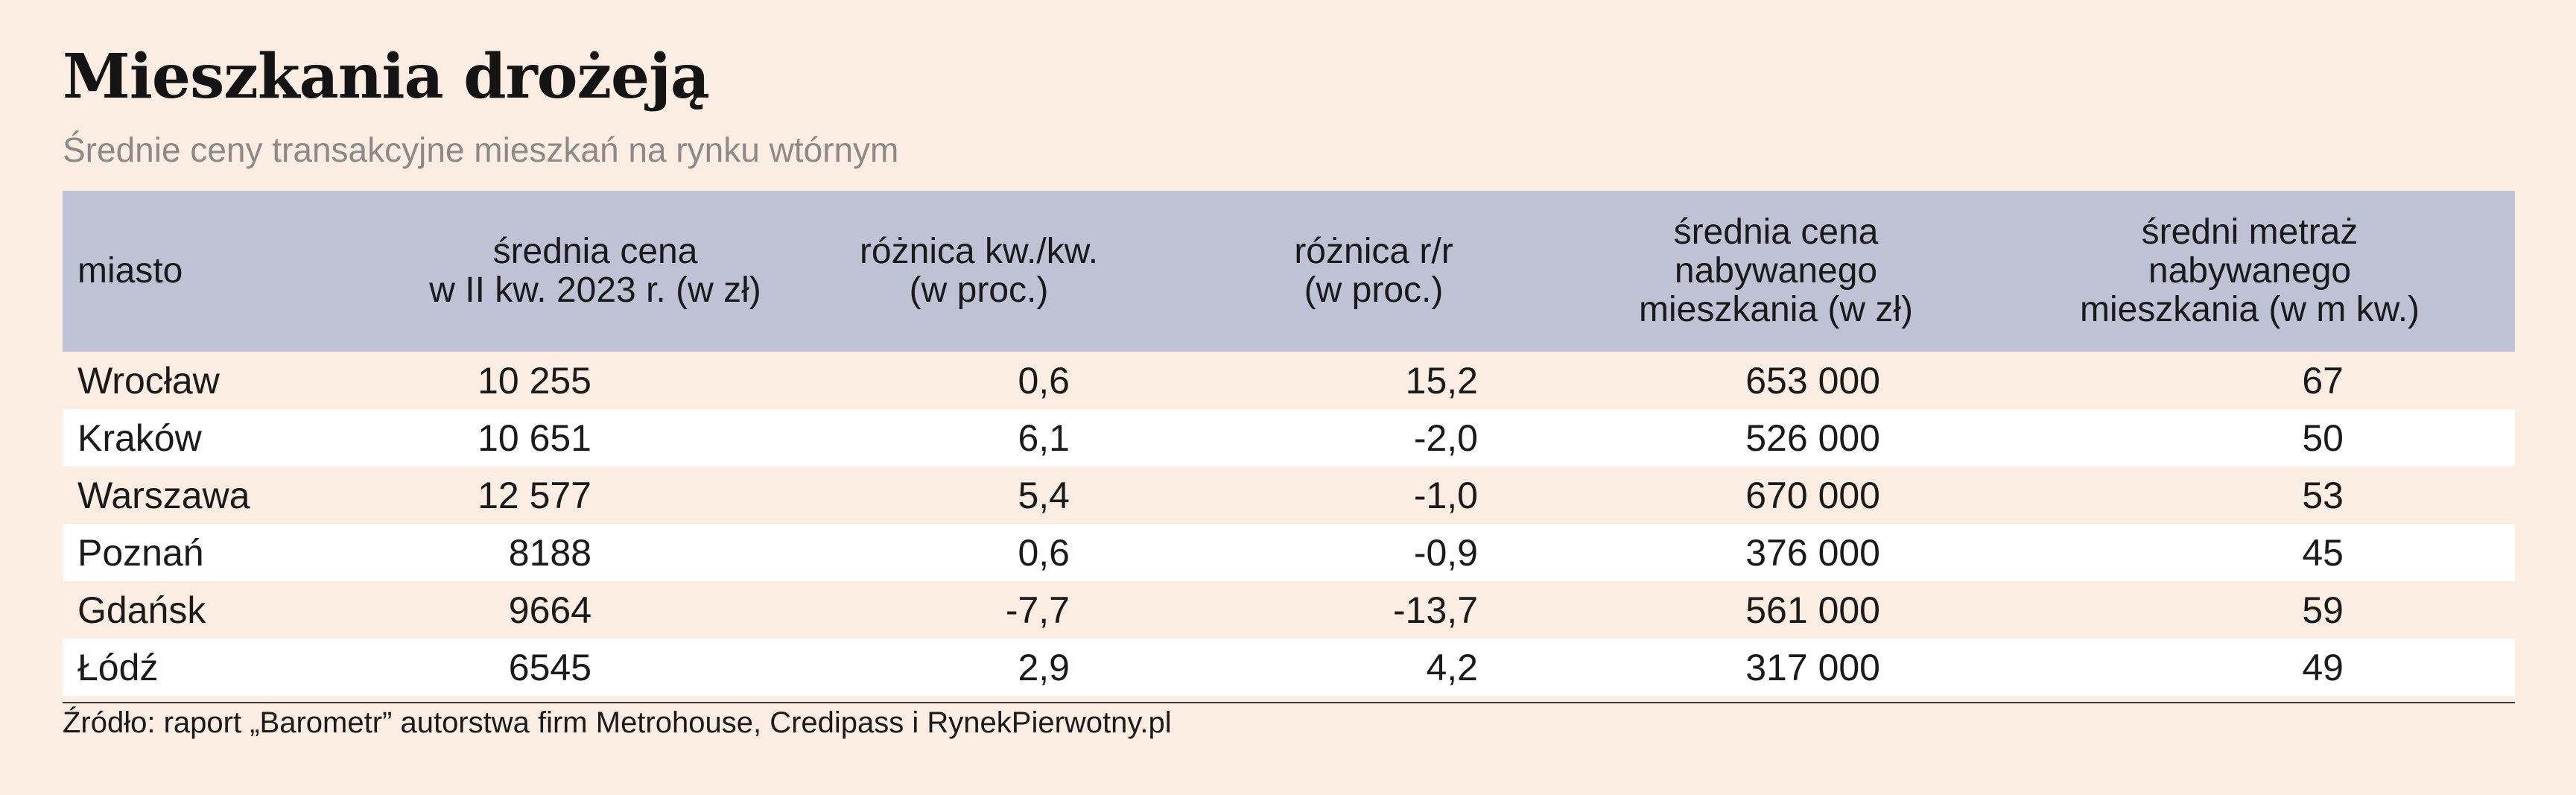 The image size is (2576, 795). What do you see at coordinates (2323, 667) in the screenshot?
I see `cell-avg-area: 49` at bounding box center [2323, 667].